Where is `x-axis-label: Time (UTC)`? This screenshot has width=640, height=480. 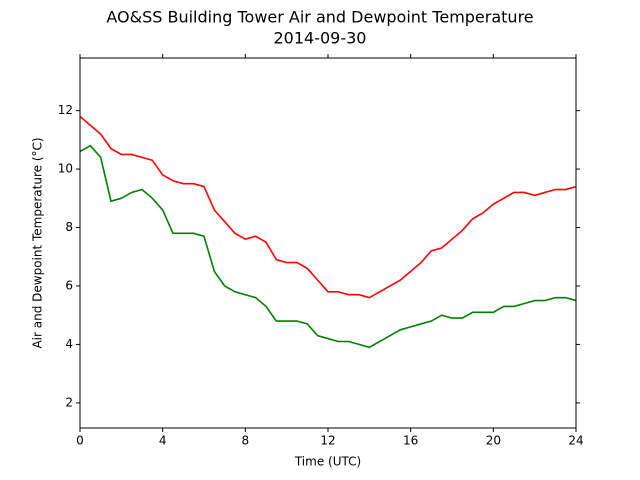
x-axis-label: Time (UTC) is located at coordinates (327, 462).